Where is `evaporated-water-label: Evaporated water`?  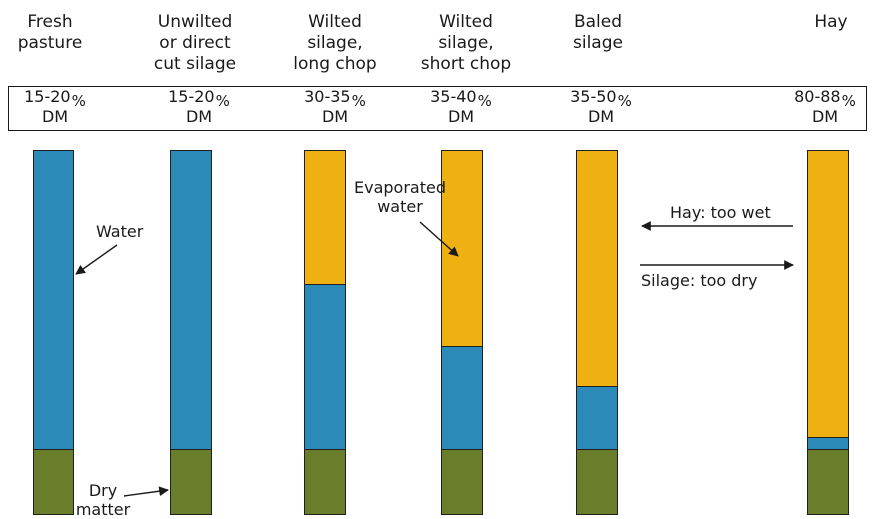 evaporated-water-label: Evaporated water is located at coordinates (400, 197).